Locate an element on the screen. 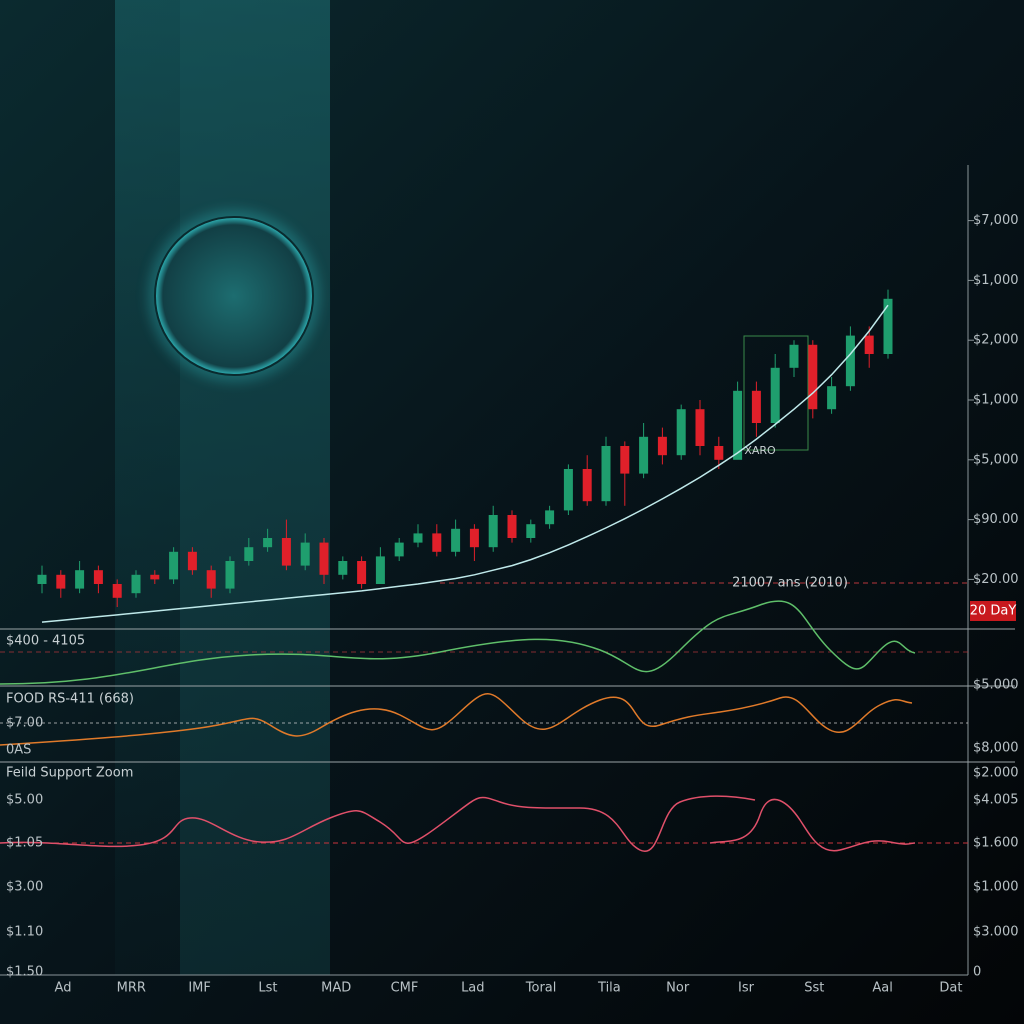 The image size is (1024, 1024). left-label: $7.00 is located at coordinates (24, 723).